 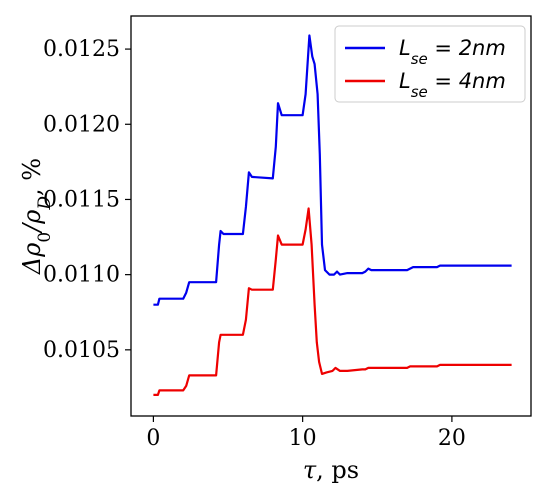 I want to click on y-axis-sub0: 0, so click(x=45, y=237).